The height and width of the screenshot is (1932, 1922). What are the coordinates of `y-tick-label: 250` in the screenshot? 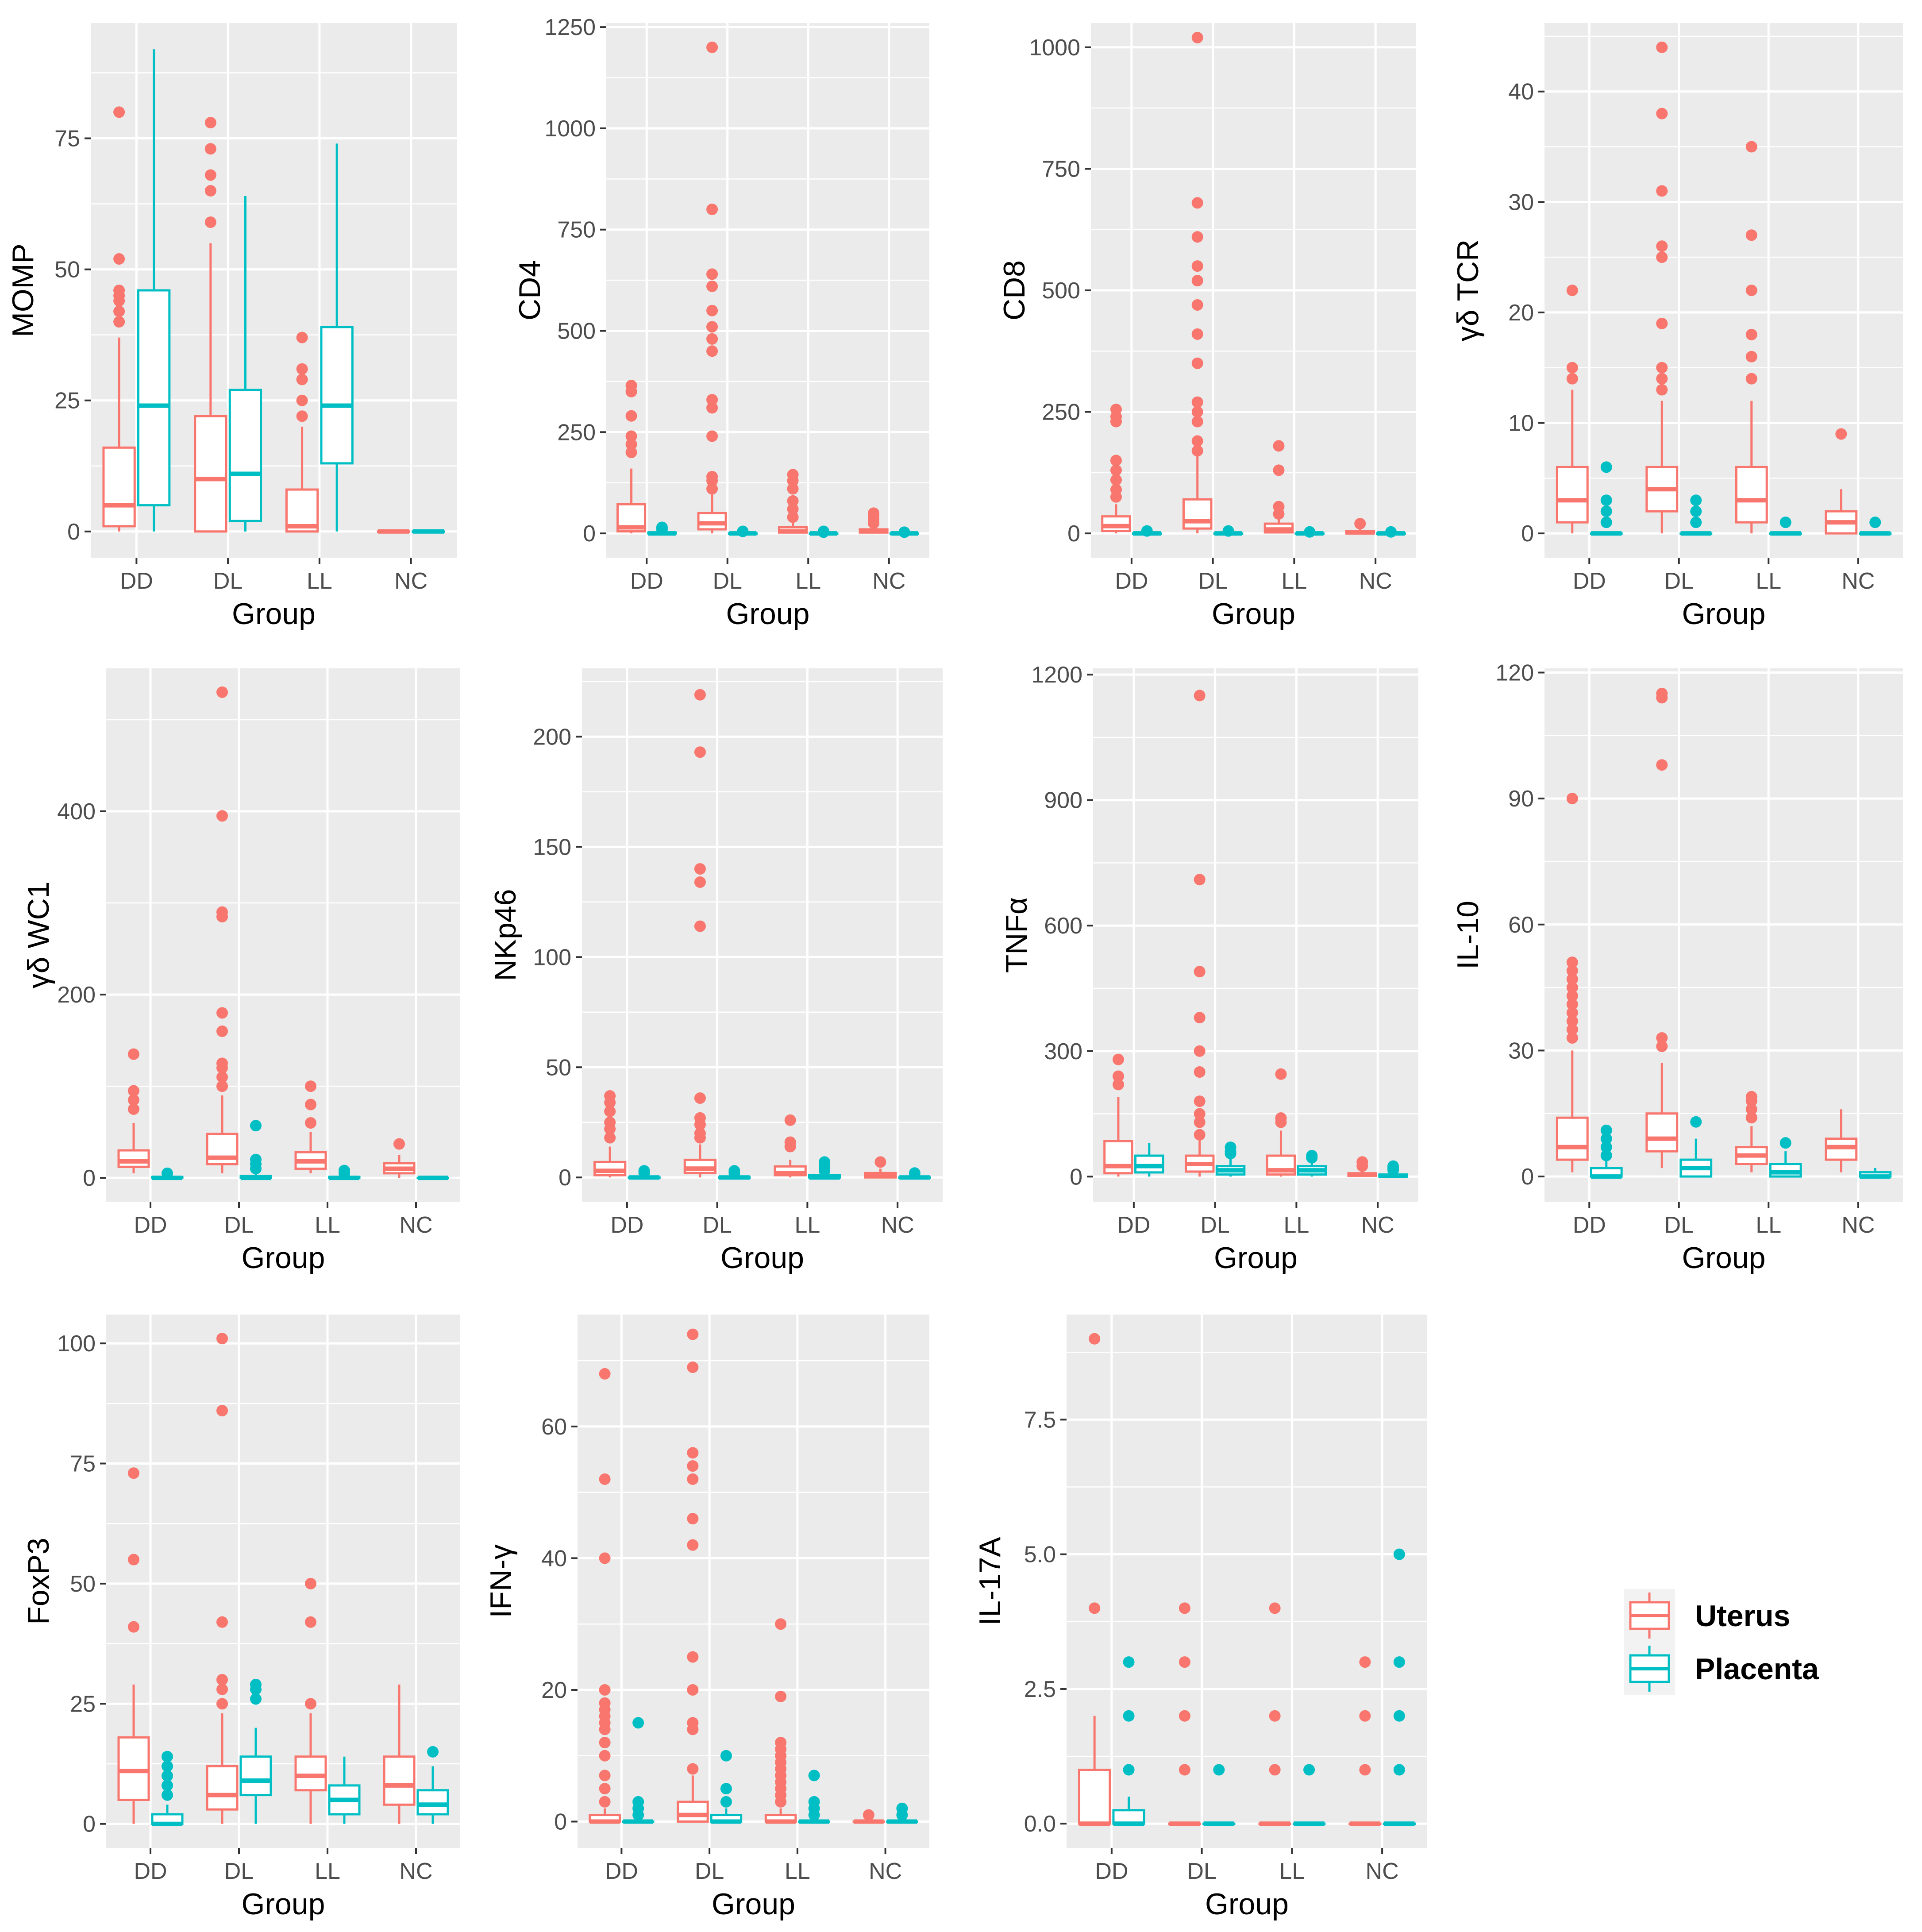 It's located at (1061, 412).